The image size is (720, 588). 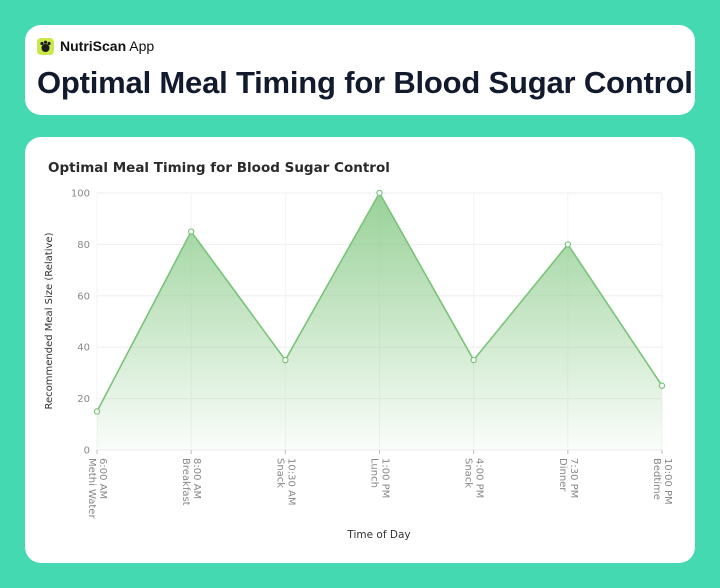 What do you see at coordinates (102, 478) in the screenshot?
I see `x-tick-label-time: 6:00 AM` at bounding box center [102, 478].